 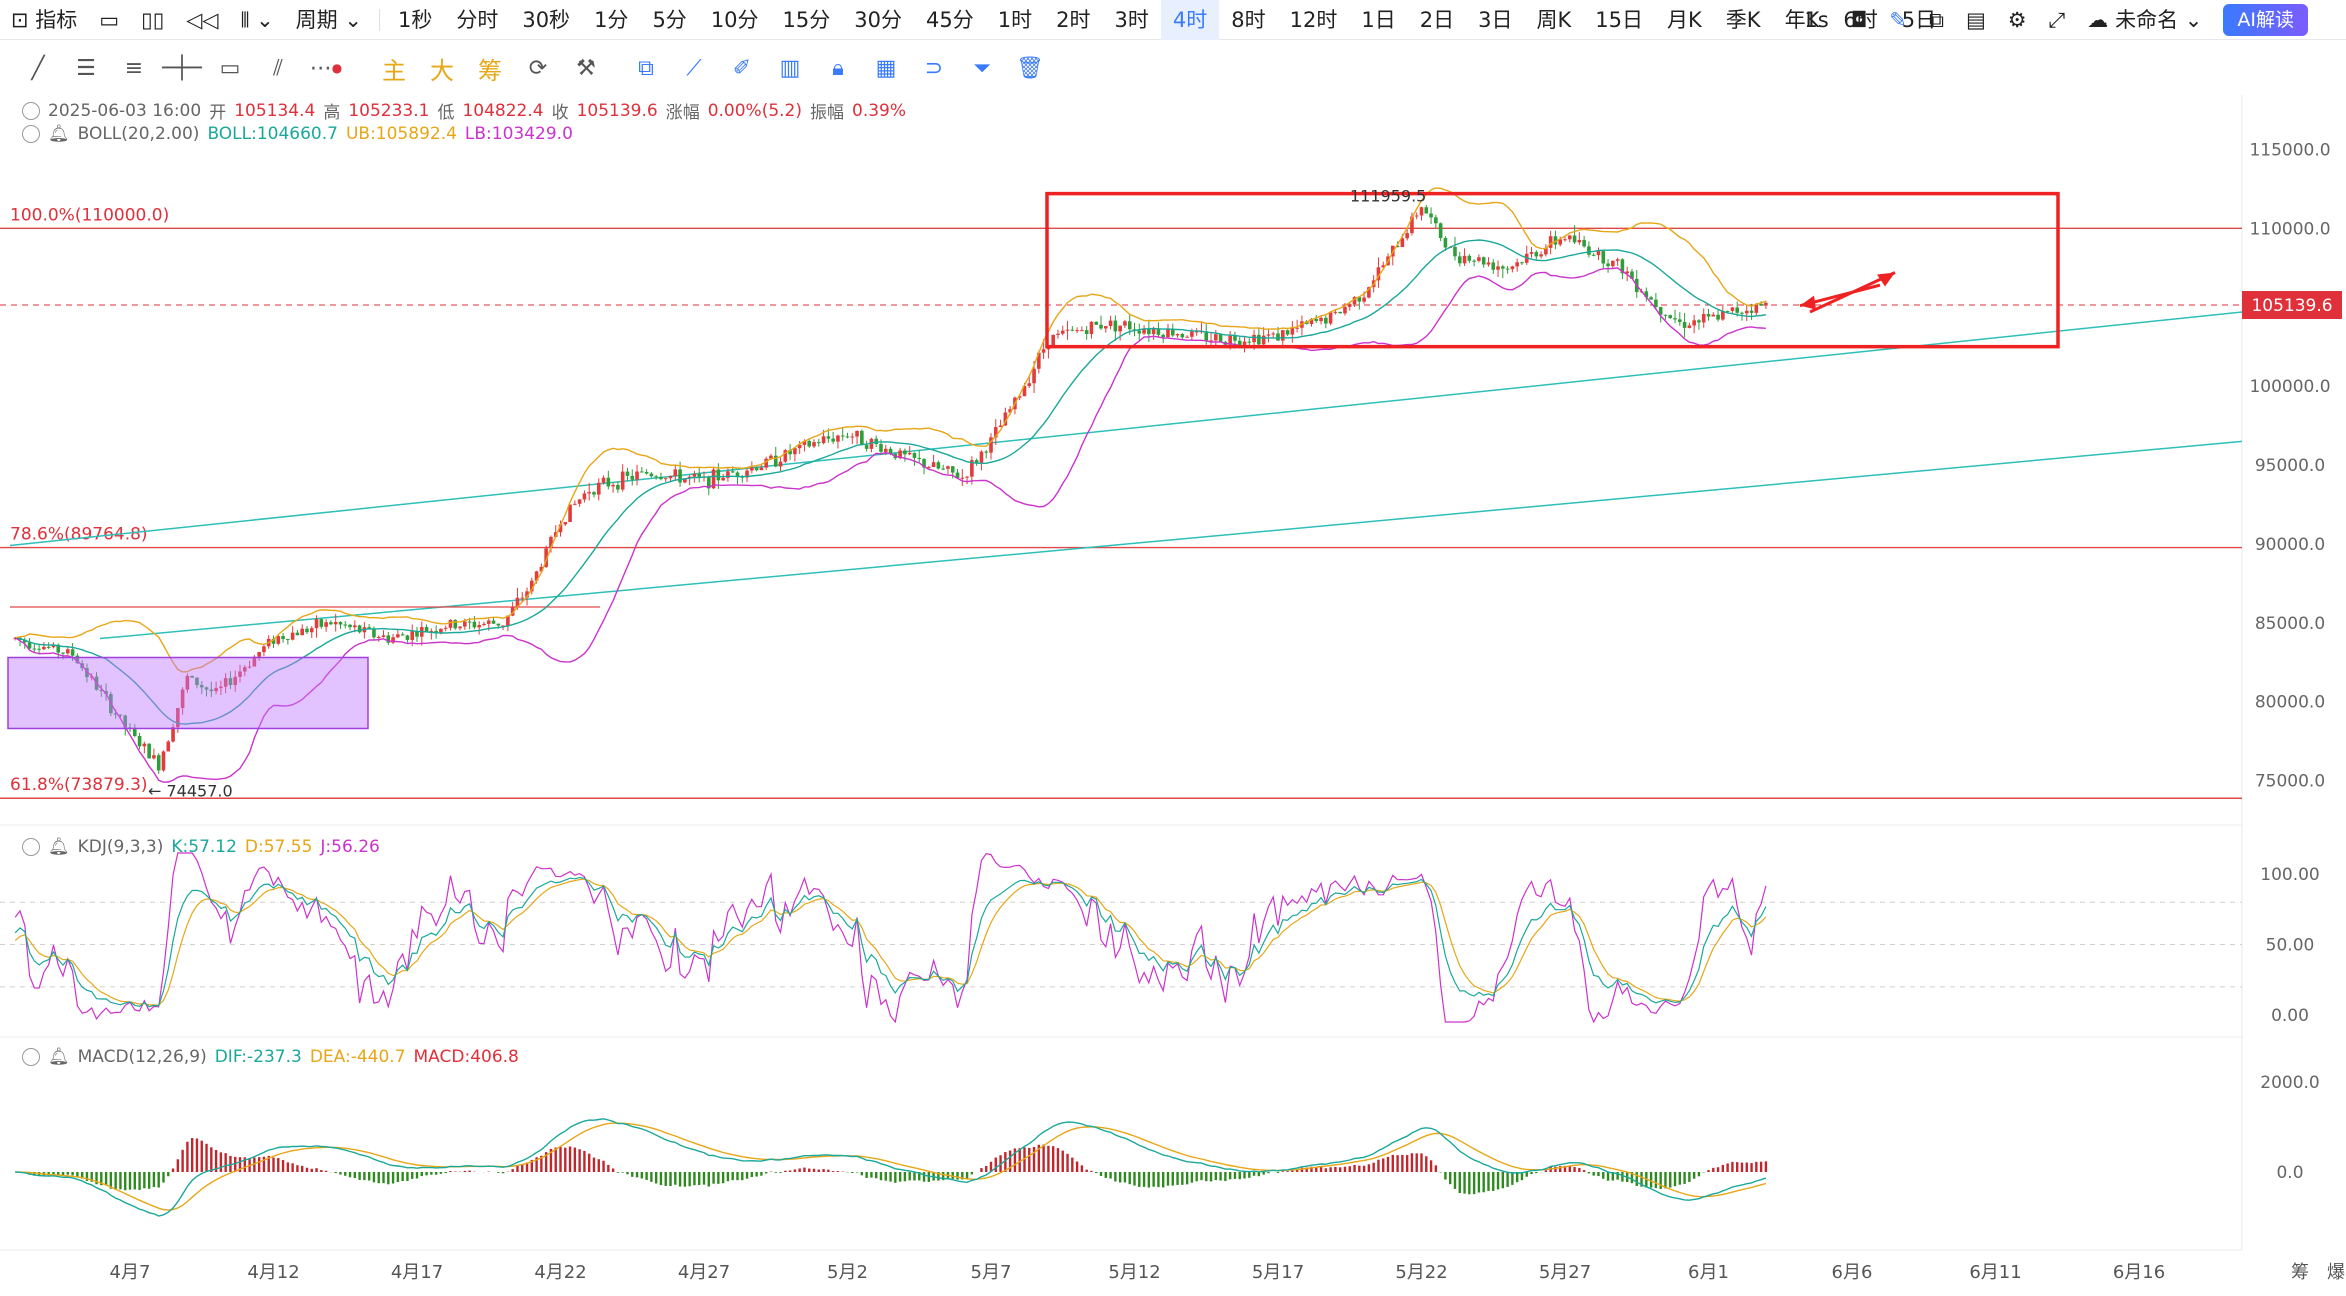 I want to click on channel-tool-icon: ≡, so click(x=134, y=68).